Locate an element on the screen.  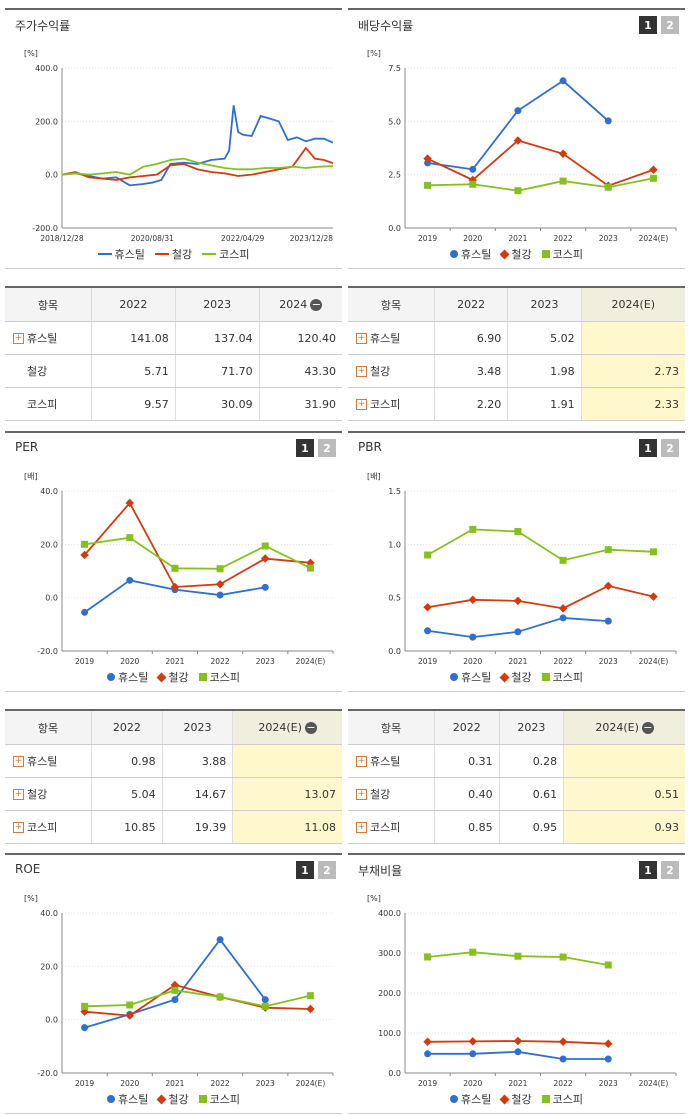
col-header-label: 2024 is located at coordinates (293, 304).